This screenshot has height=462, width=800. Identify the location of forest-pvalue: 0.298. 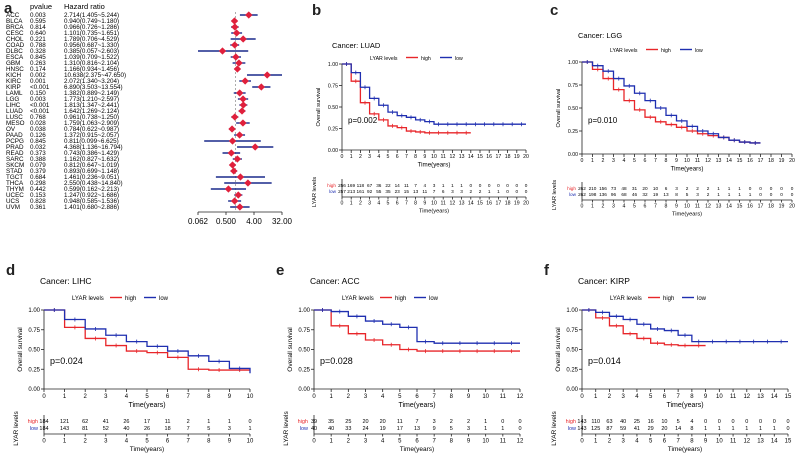
(38, 183).